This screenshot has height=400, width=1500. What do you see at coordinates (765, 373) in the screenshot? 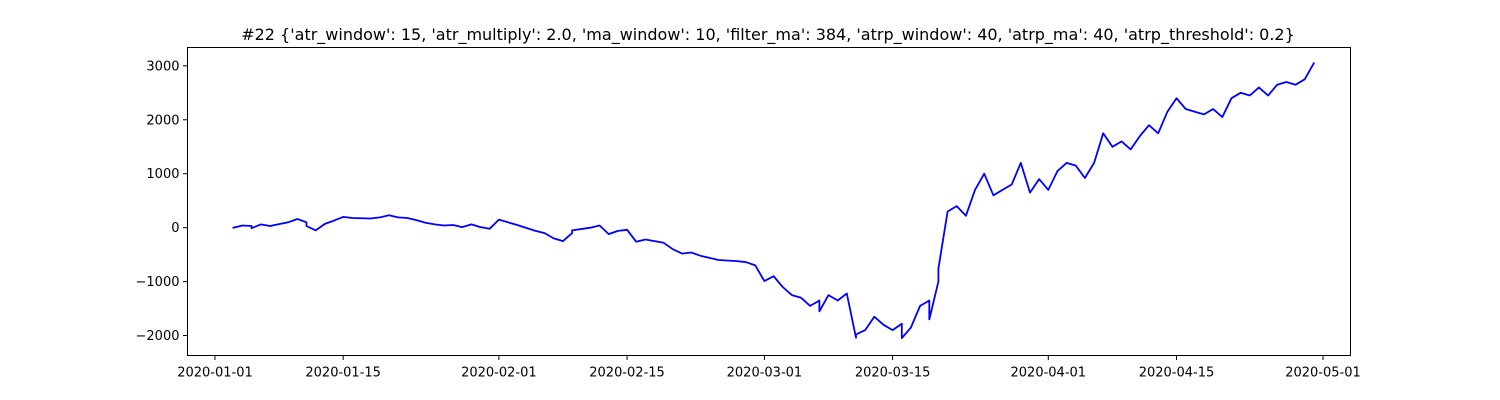
I see `x-tick-label: 2020-03-01` at bounding box center [765, 373].